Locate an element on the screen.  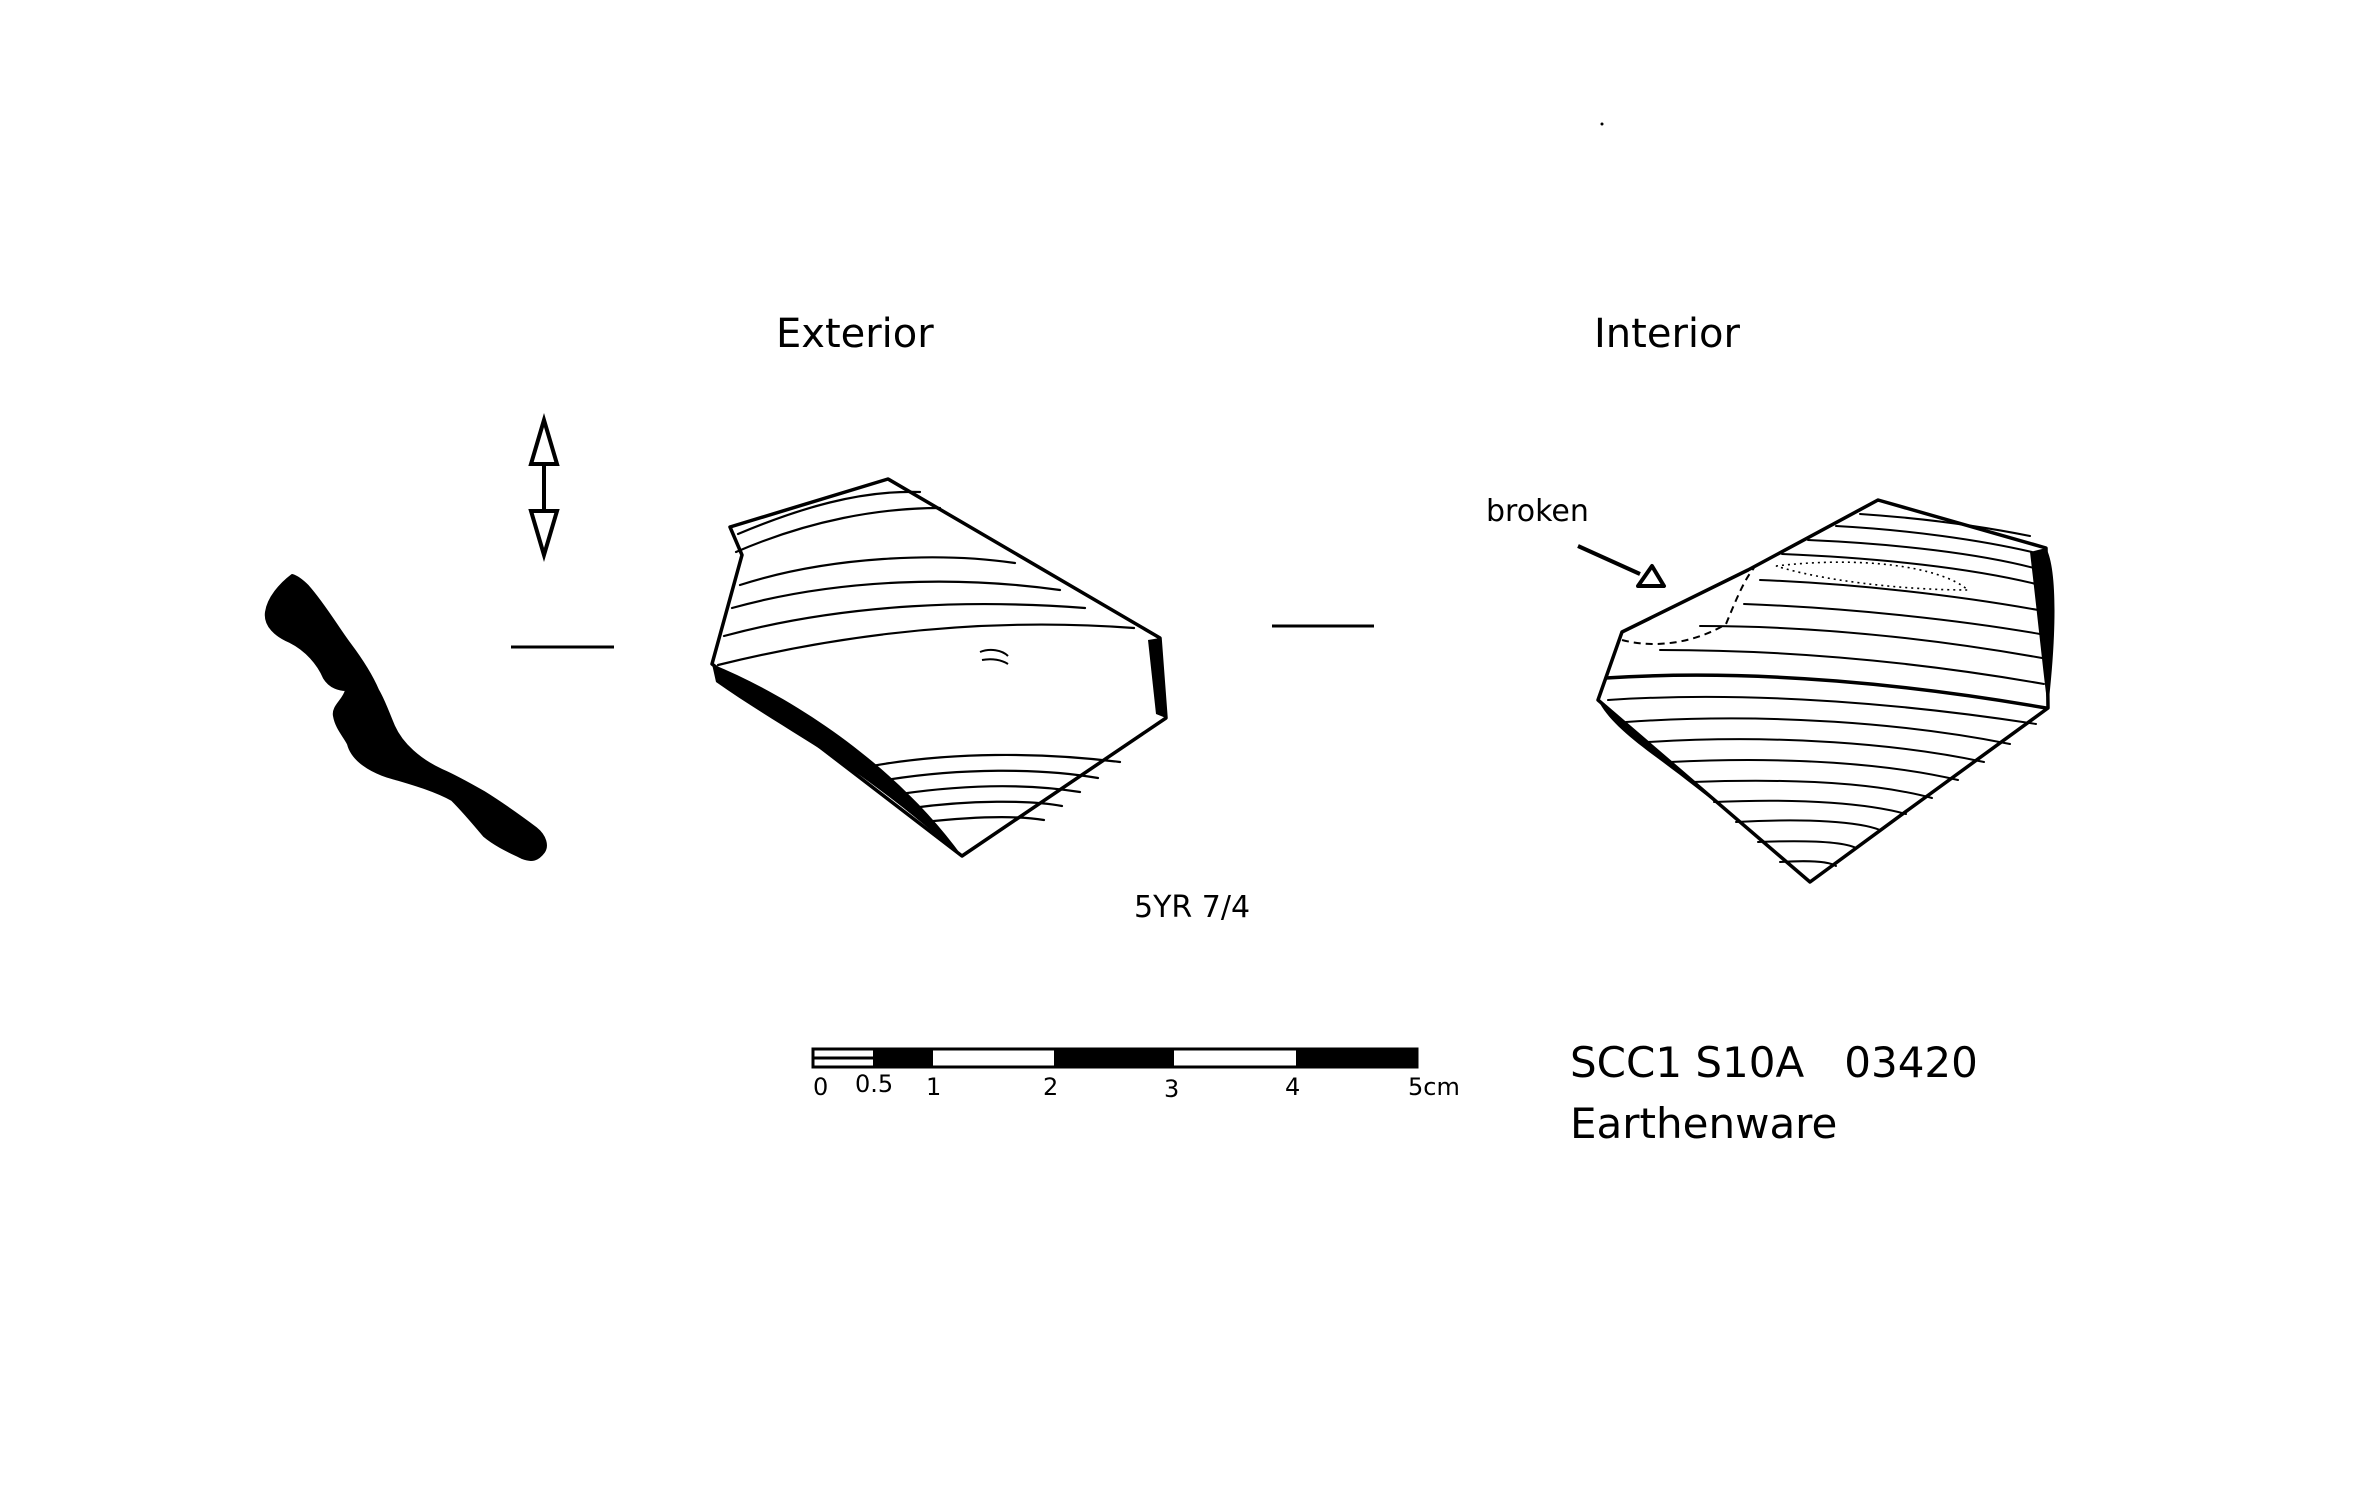
catalog-id: SCC1 S10A 03420 is located at coordinates (1774, 1062).